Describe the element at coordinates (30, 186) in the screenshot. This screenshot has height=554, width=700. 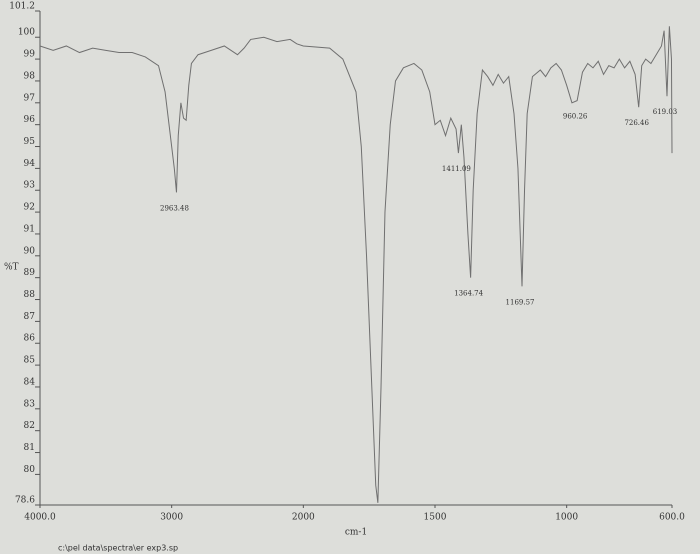
I see `y-tick-label: 93` at that location.